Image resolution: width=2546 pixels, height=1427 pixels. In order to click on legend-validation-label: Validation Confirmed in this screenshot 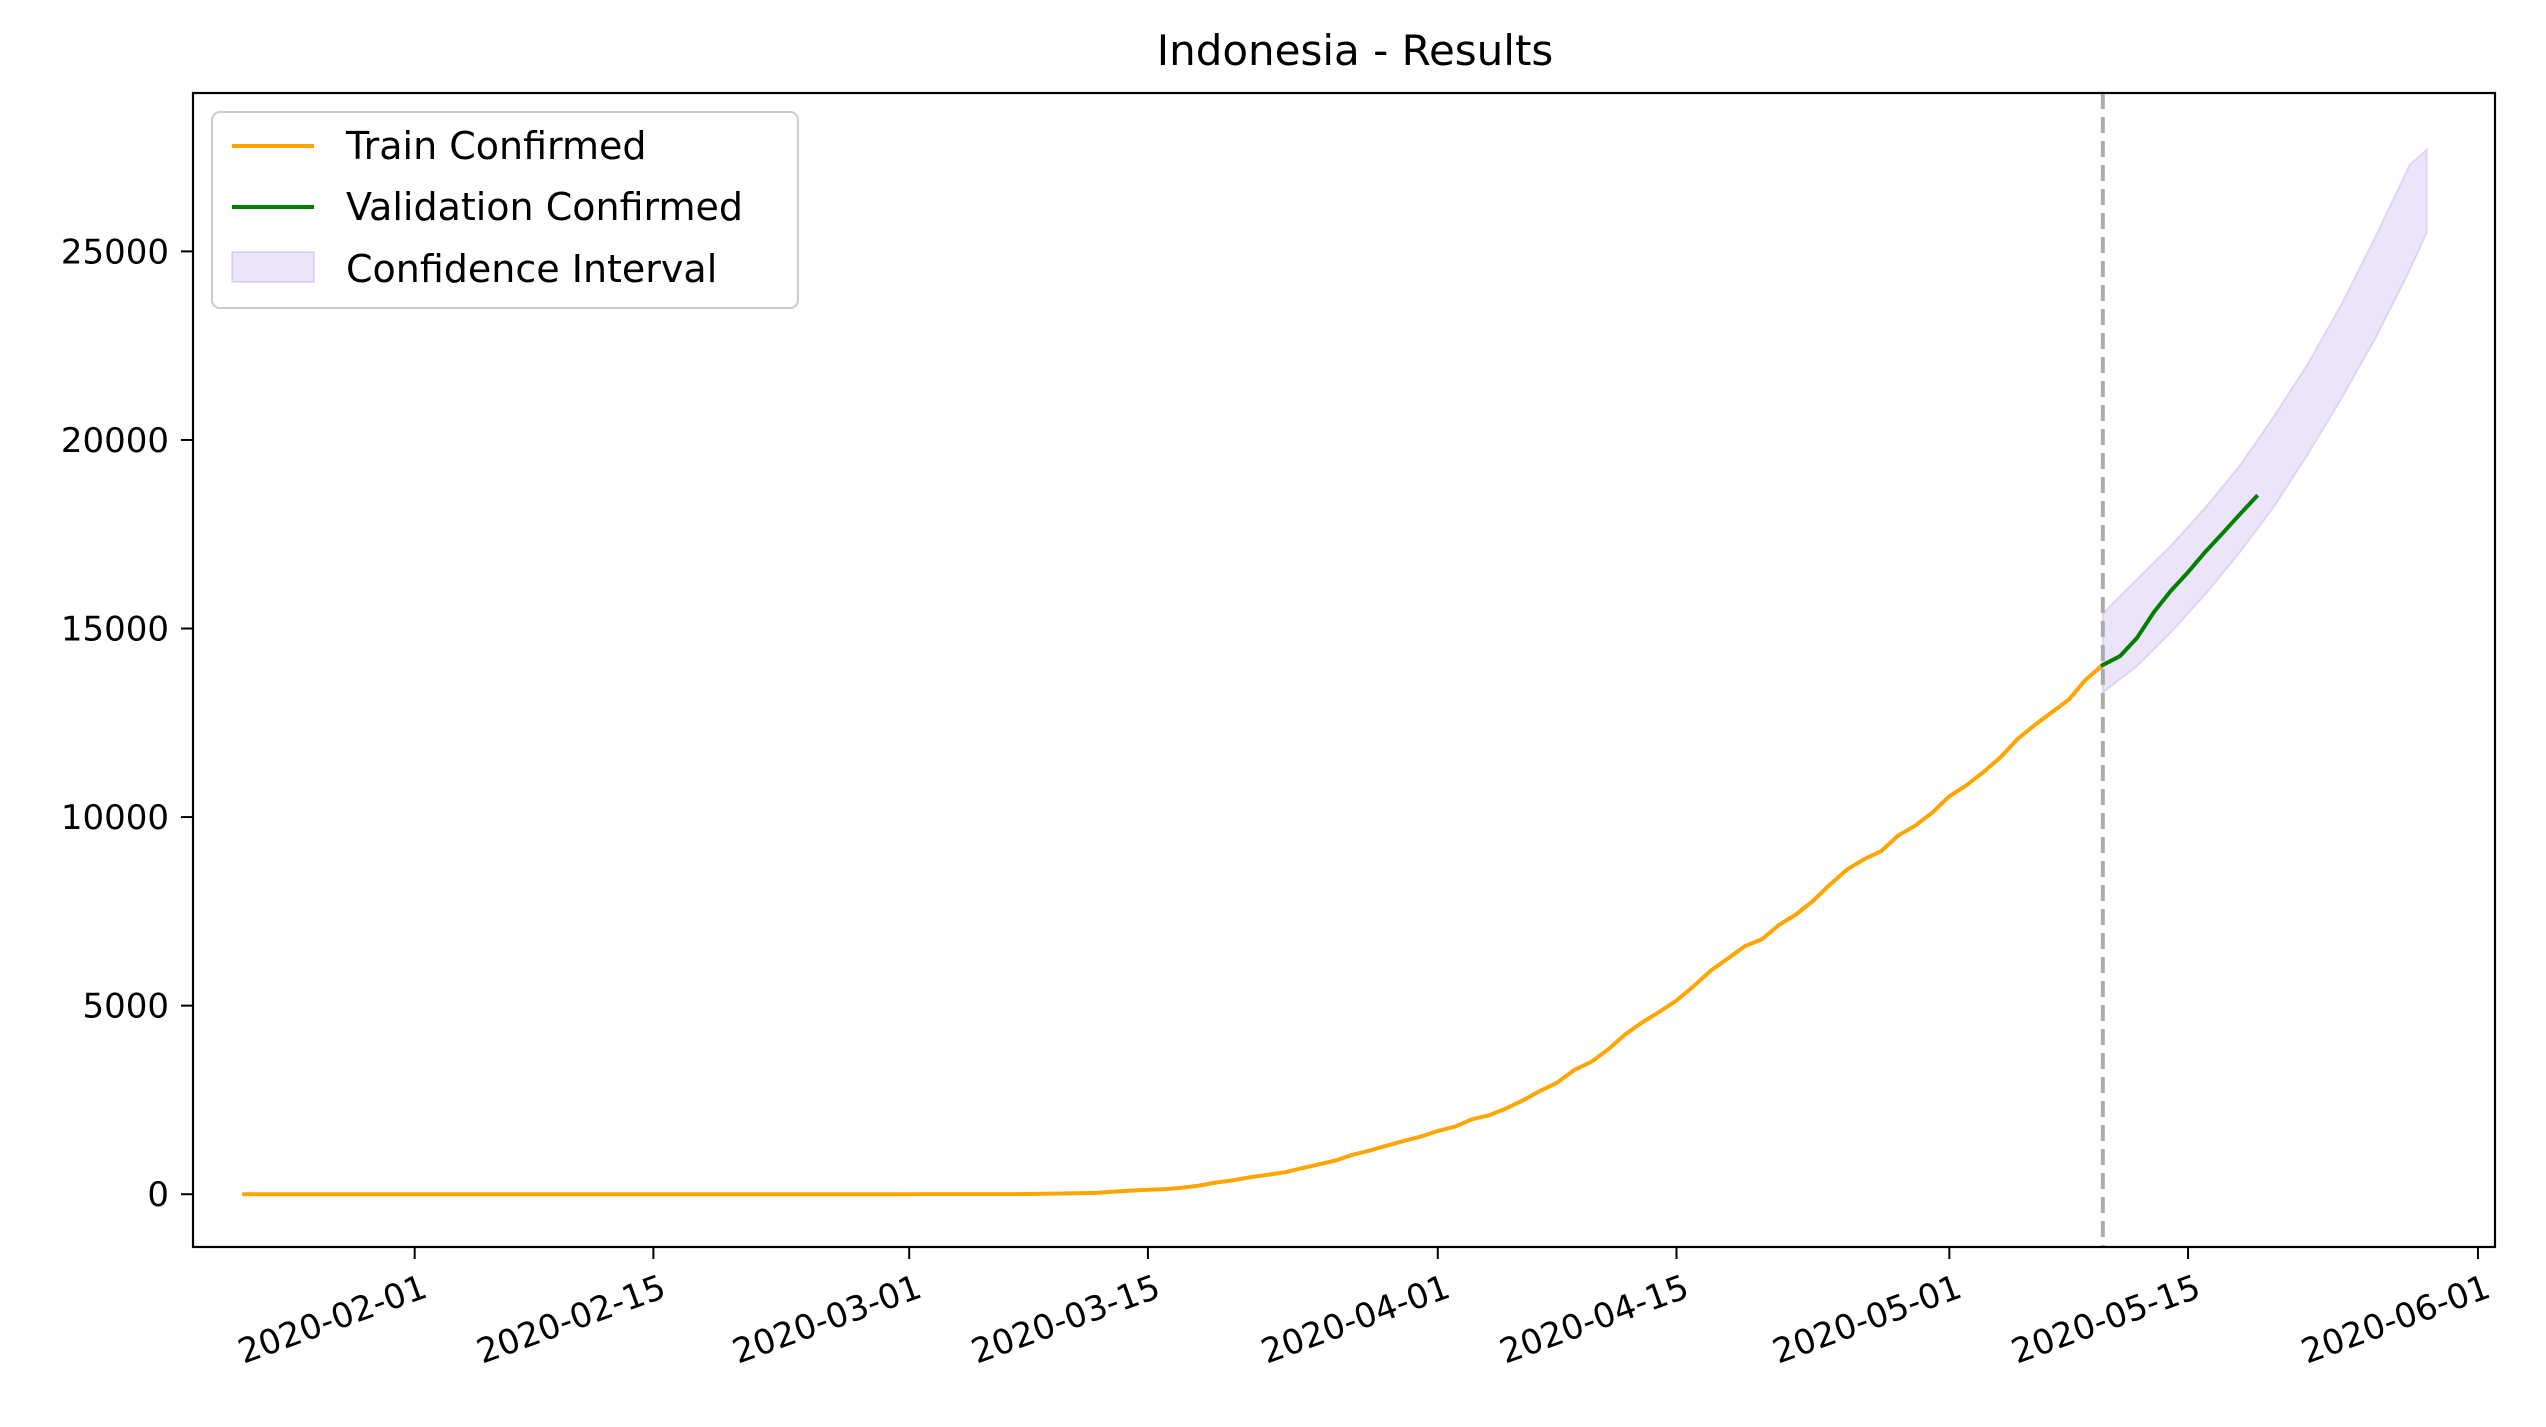, I will do `click(544, 207)`.